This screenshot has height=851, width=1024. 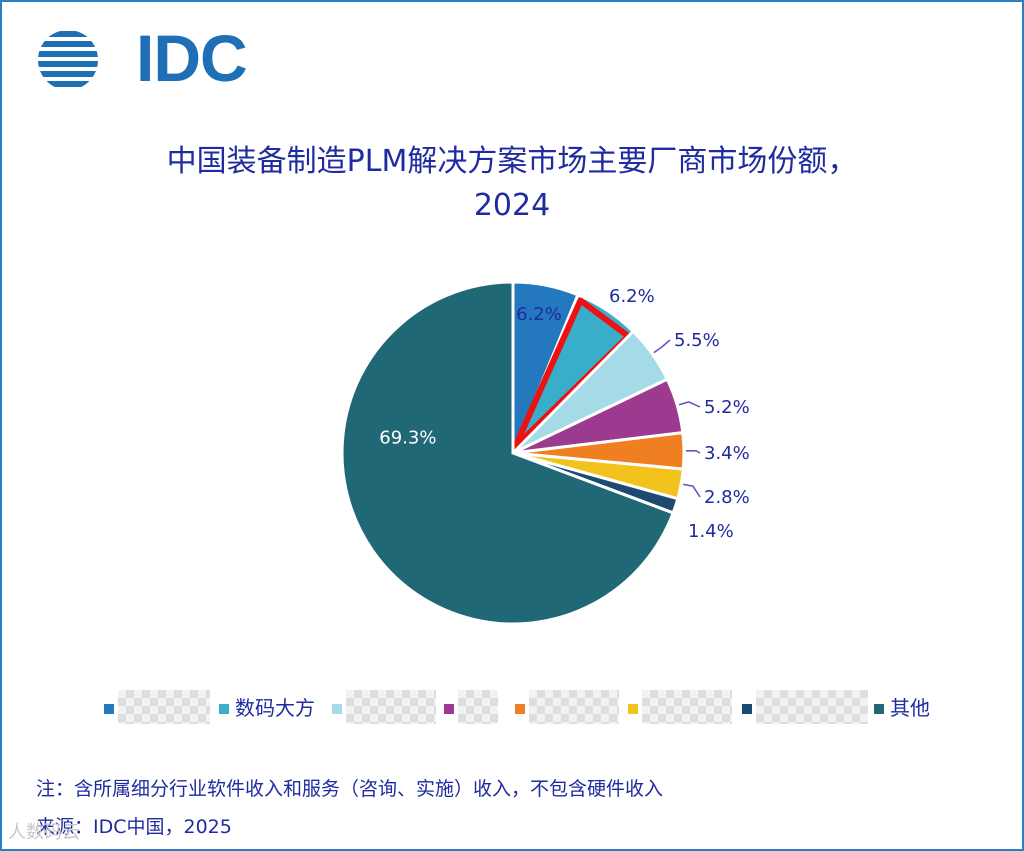 What do you see at coordinates (727, 407) in the screenshot?
I see `slice-label-4: 5.2%` at bounding box center [727, 407].